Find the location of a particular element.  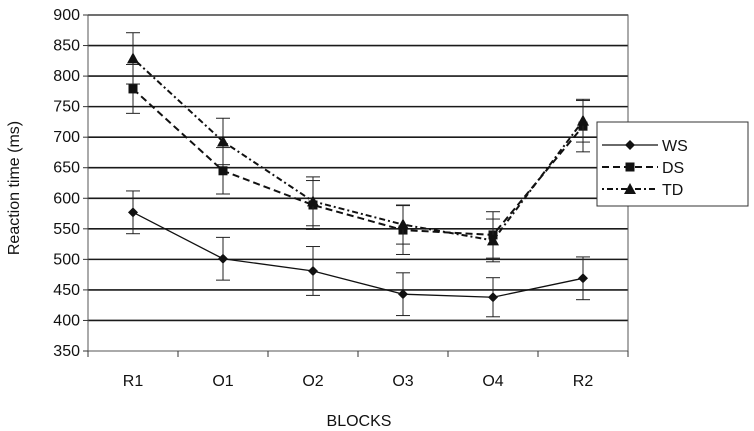

legend-label: WS is located at coordinates (675, 146).